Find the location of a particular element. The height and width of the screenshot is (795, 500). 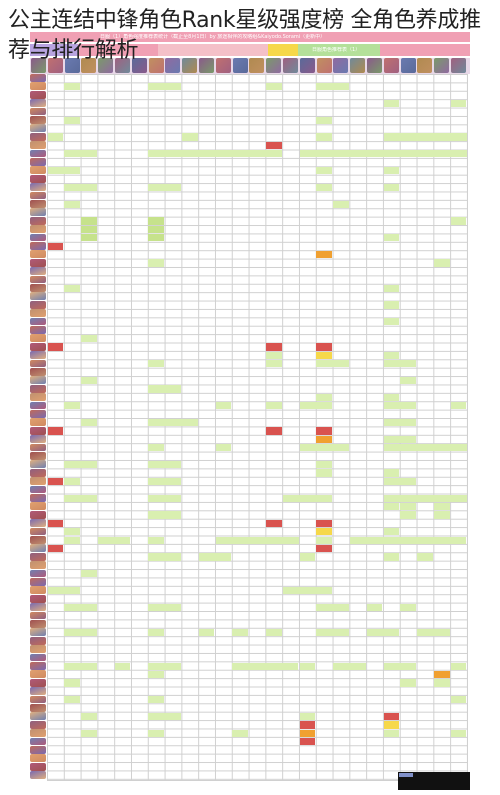

sheet-header-subtitle: 日服角色推荐表（1） is located at coordinates (336, 50).